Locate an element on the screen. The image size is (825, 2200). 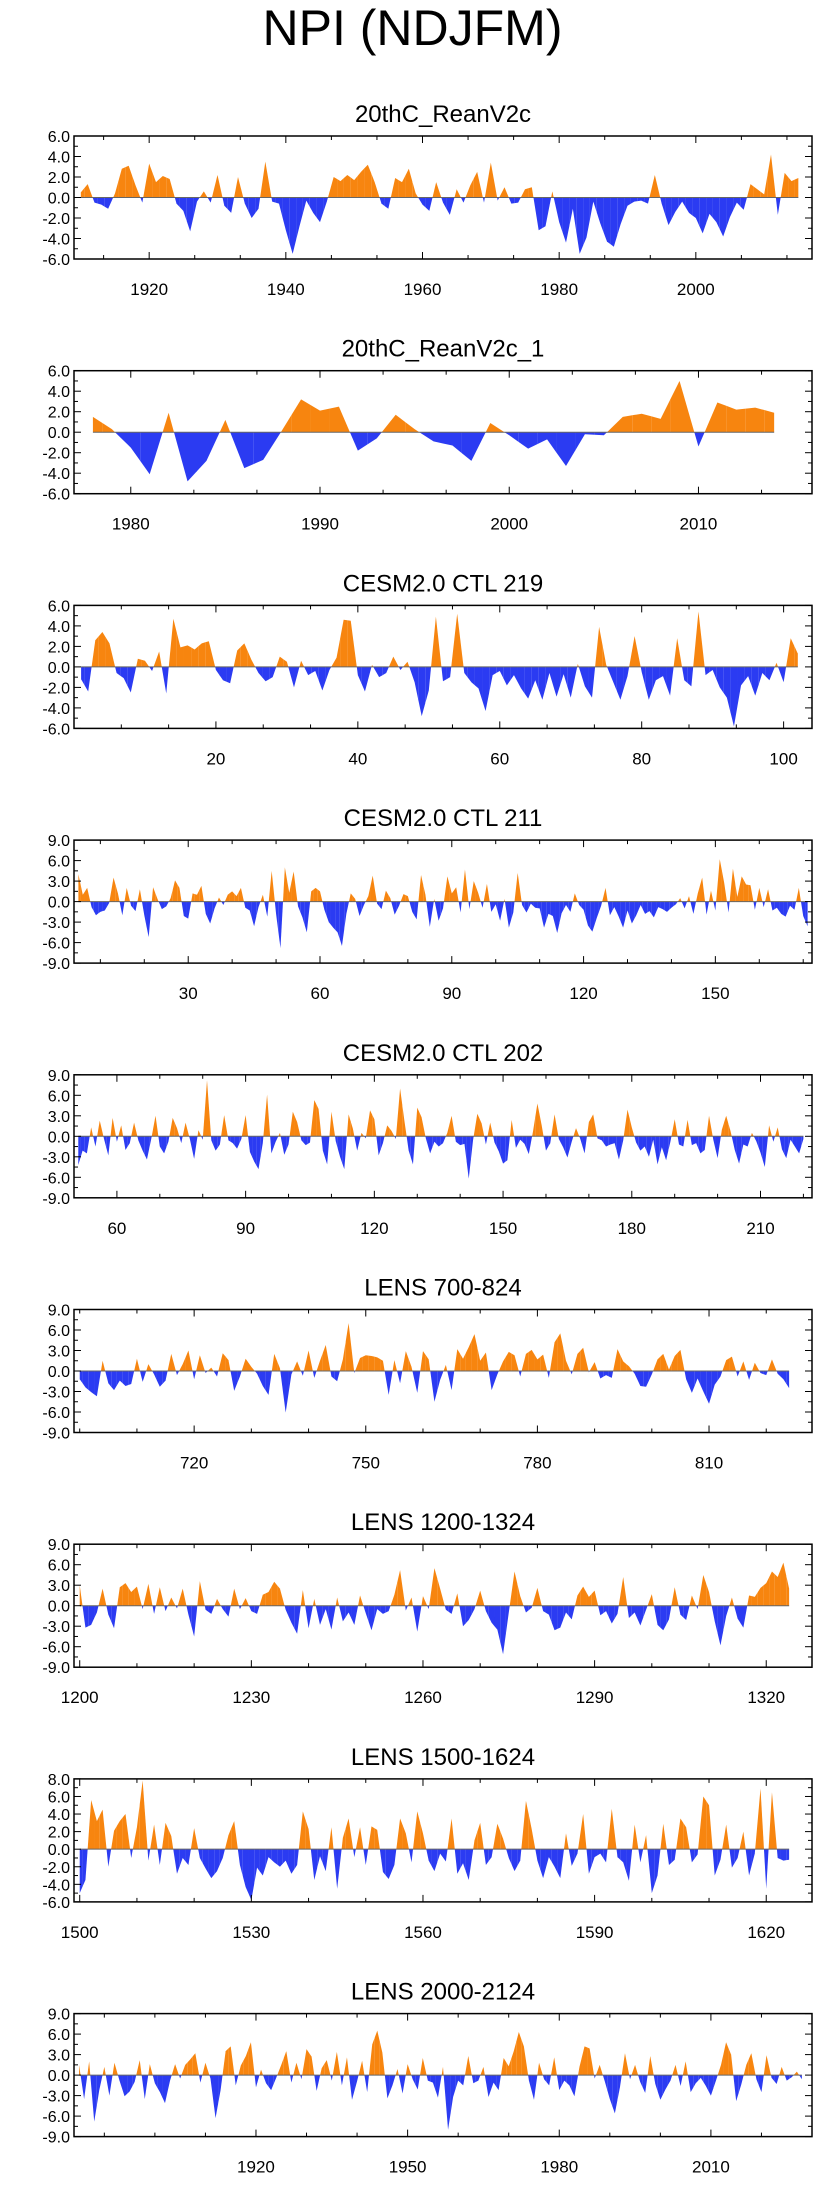
y-tick-label: 3.0 is located at coordinates (59, 2056).